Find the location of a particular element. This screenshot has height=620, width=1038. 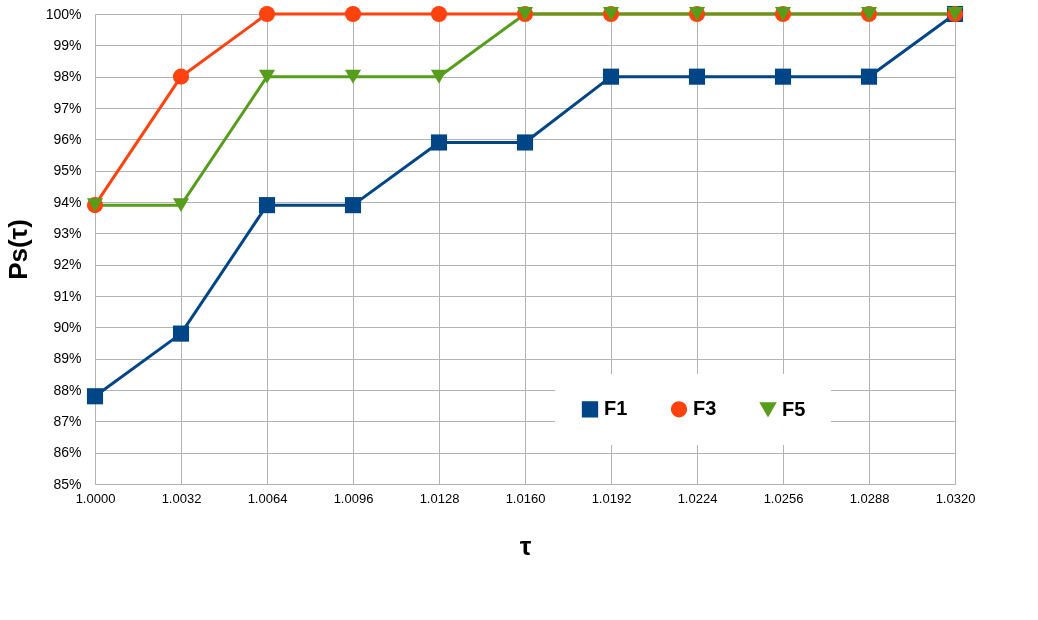

y-tick-label: 95% is located at coordinates (67, 170).